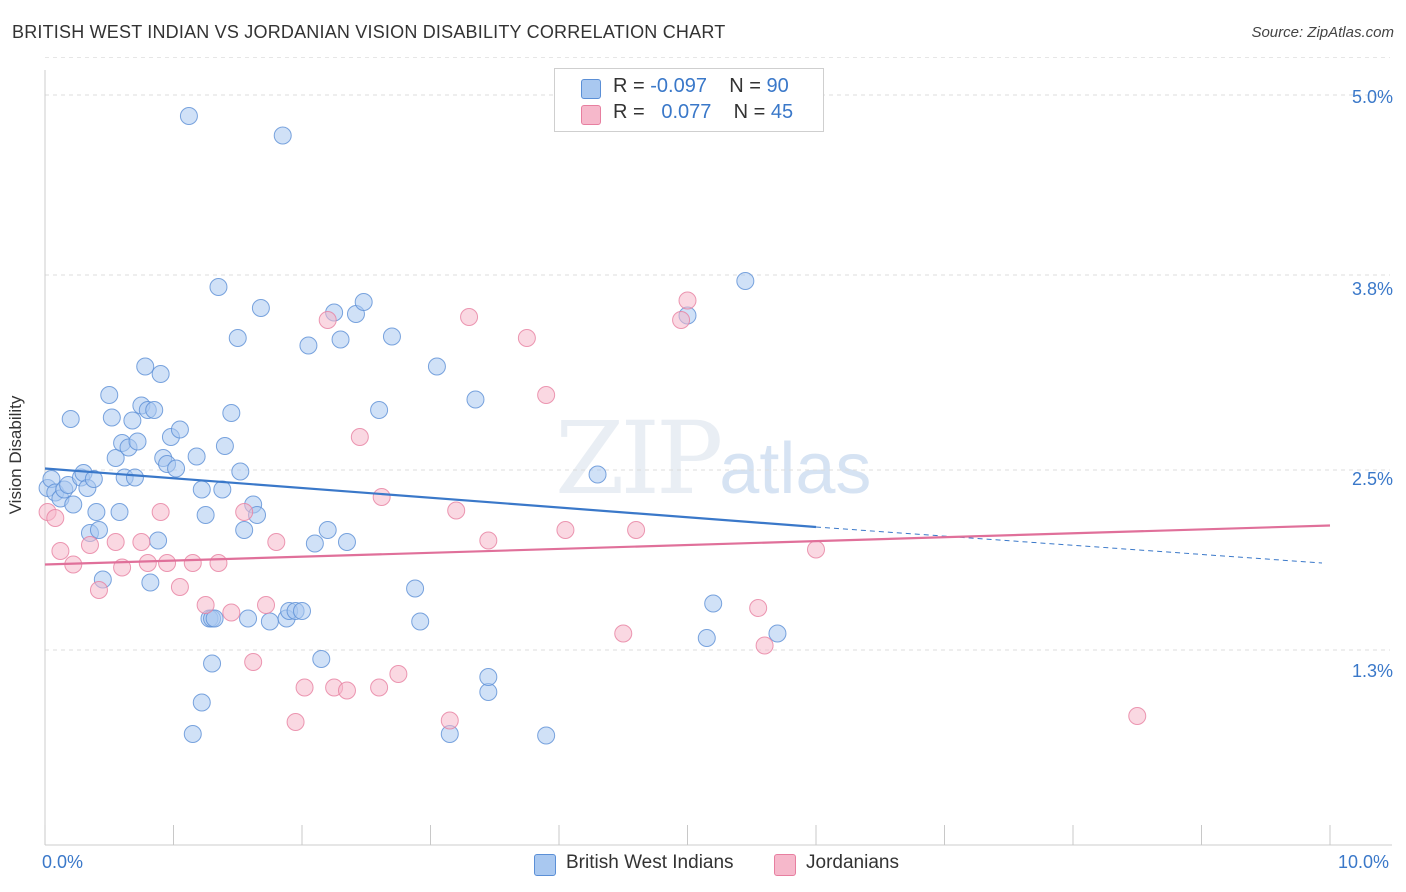 The height and width of the screenshot is (892, 1406). What do you see at coordinates (1069, 545) in the screenshot?
I see `trend-line-extension-british-west-indians` at bounding box center [1069, 545].